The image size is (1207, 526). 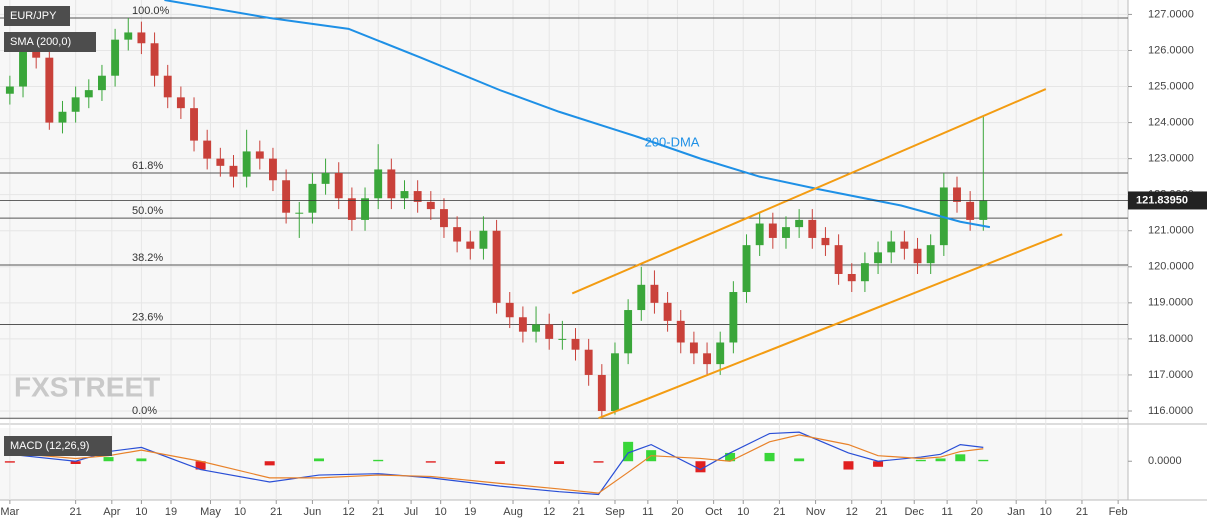 What do you see at coordinates (1171, 231) in the screenshot?
I see `y-tick-label: 121.0000` at bounding box center [1171, 231].